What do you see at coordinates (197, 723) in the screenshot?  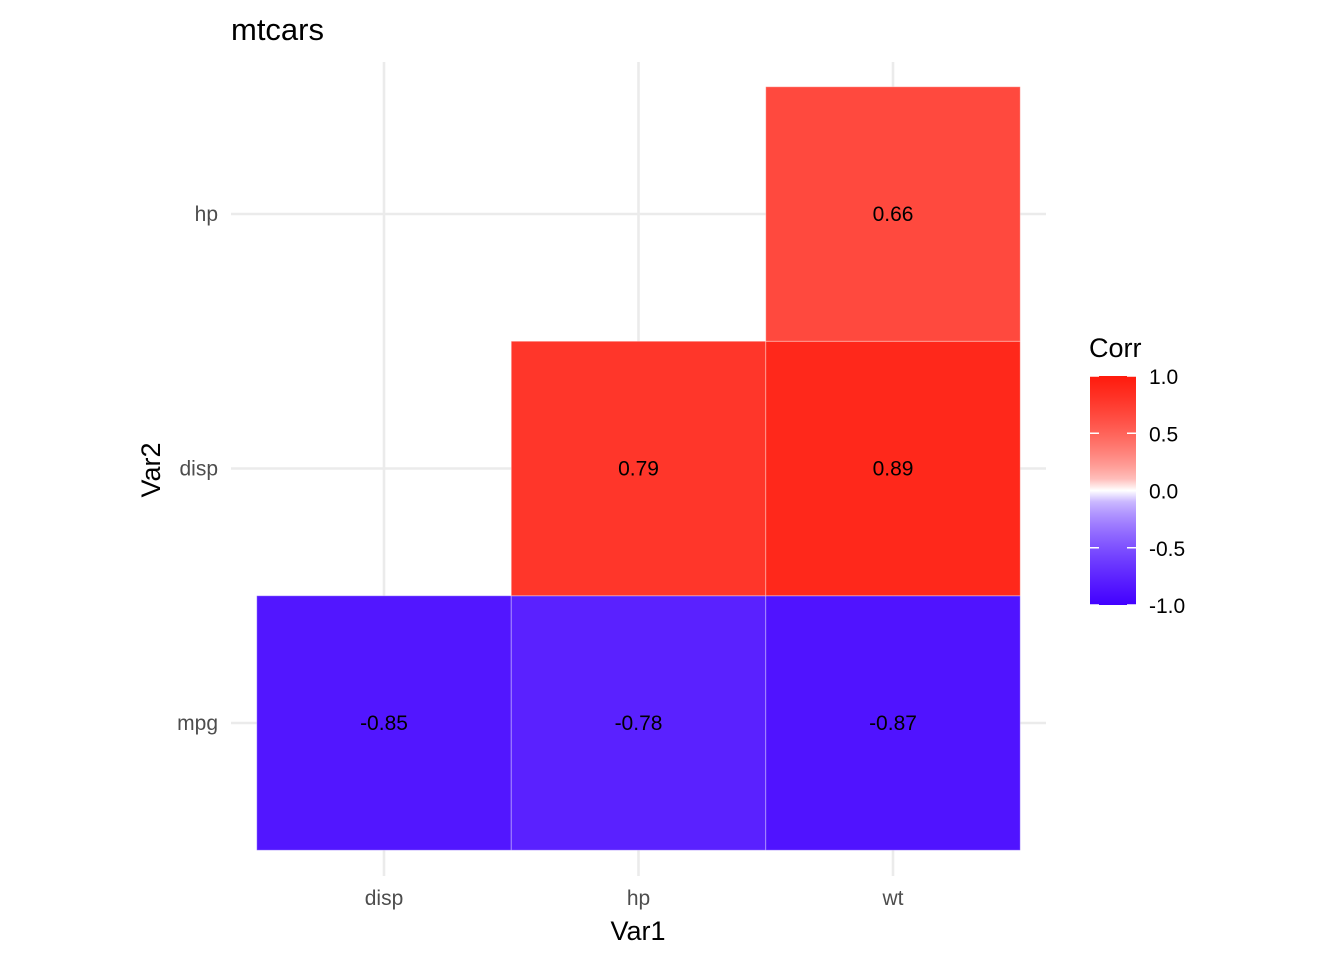 I see `y-tick-label-mpg: mpg` at bounding box center [197, 723].